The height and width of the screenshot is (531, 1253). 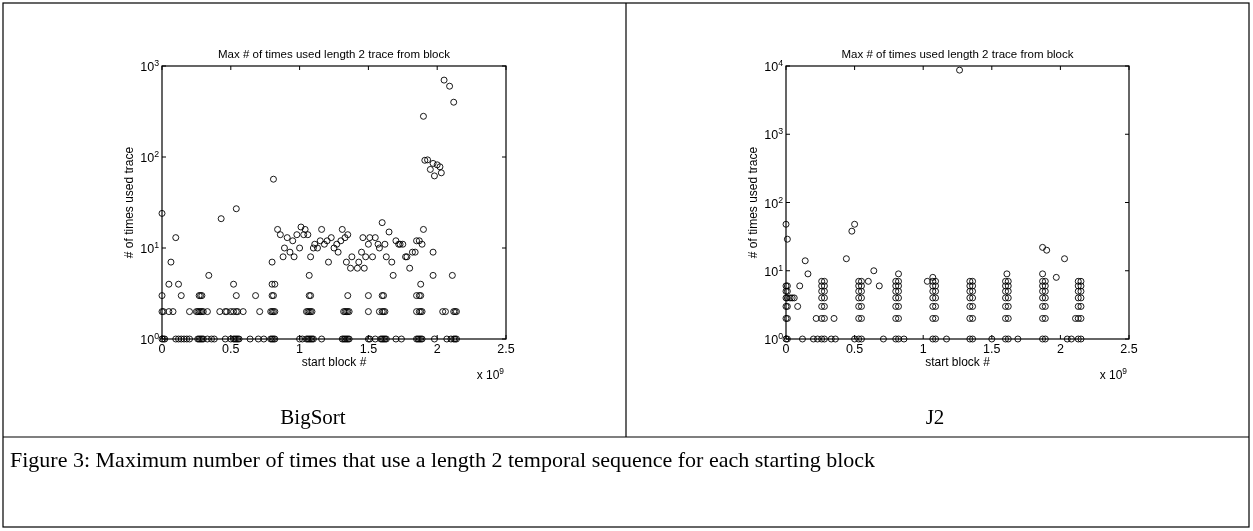 What do you see at coordinates (774, 66) in the screenshot?
I see `y-tick-label: 10$^{4}$` at bounding box center [774, 66].